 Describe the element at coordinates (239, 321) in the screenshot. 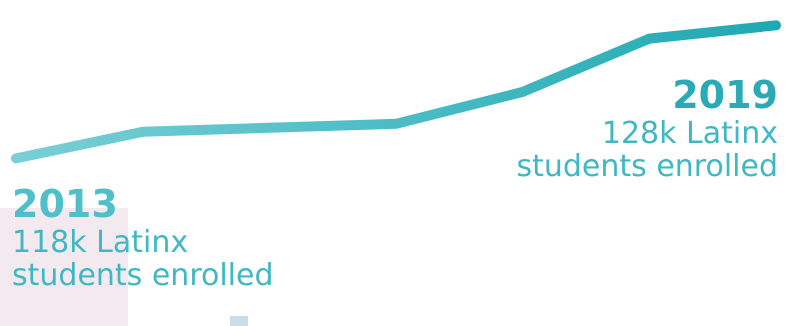

I see `decorative-shape` at that location.